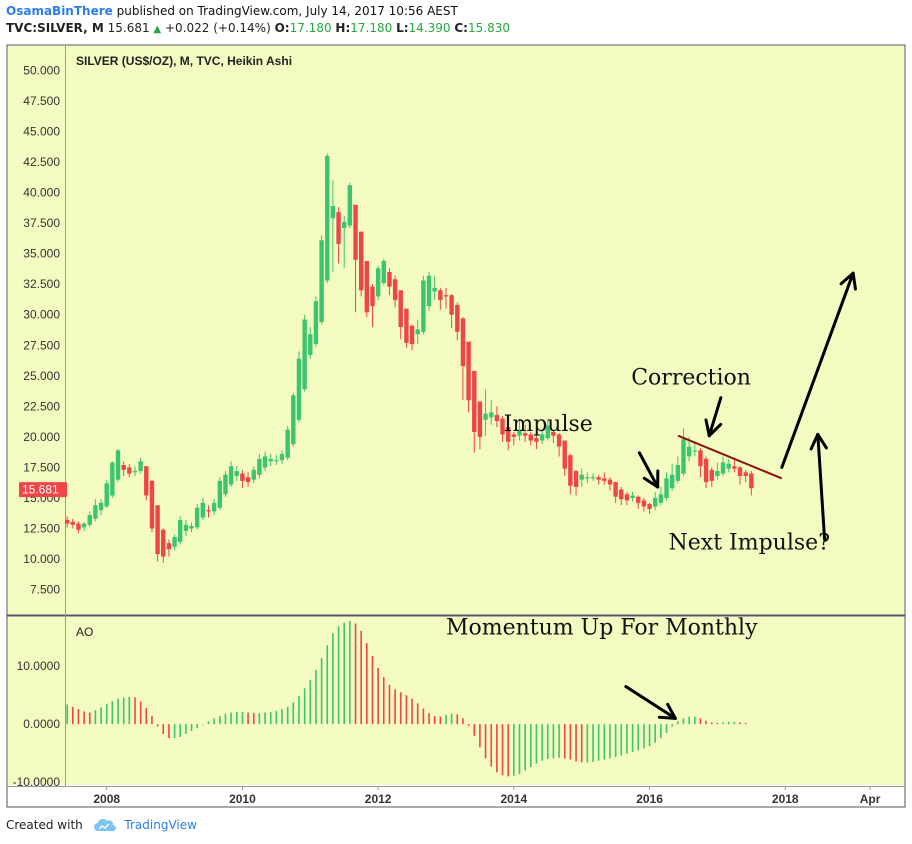 The image size is (912, 844). What do you see at coordinates (41, 345) in the screenshot?
I see `price-tick-label: 27.500` at bounding box center [41, 345].